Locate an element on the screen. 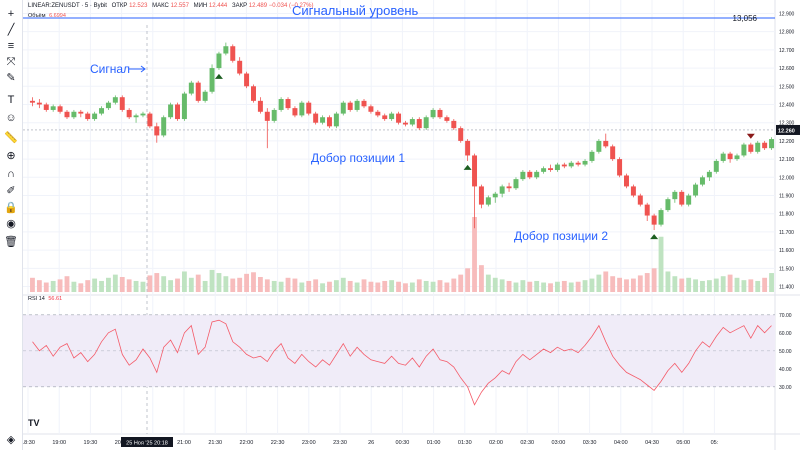 The width and height of the screenshot is (800, 450). trash-icon: 🗑 is located at coordinates (11, 242).